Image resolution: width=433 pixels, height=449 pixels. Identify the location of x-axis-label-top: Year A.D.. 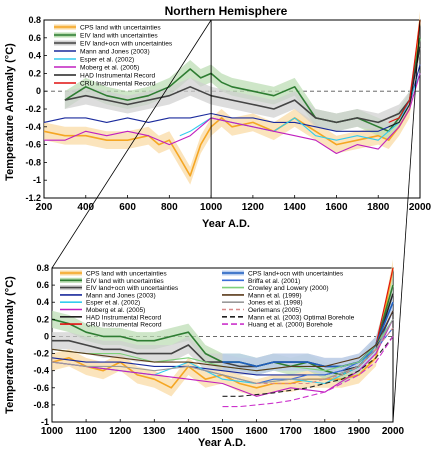
(226, 224).